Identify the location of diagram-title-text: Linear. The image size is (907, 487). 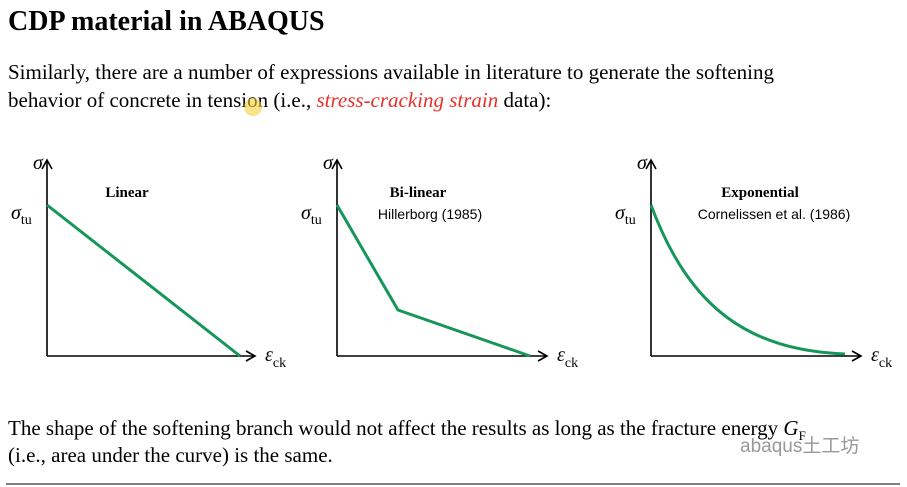
(127, 193).